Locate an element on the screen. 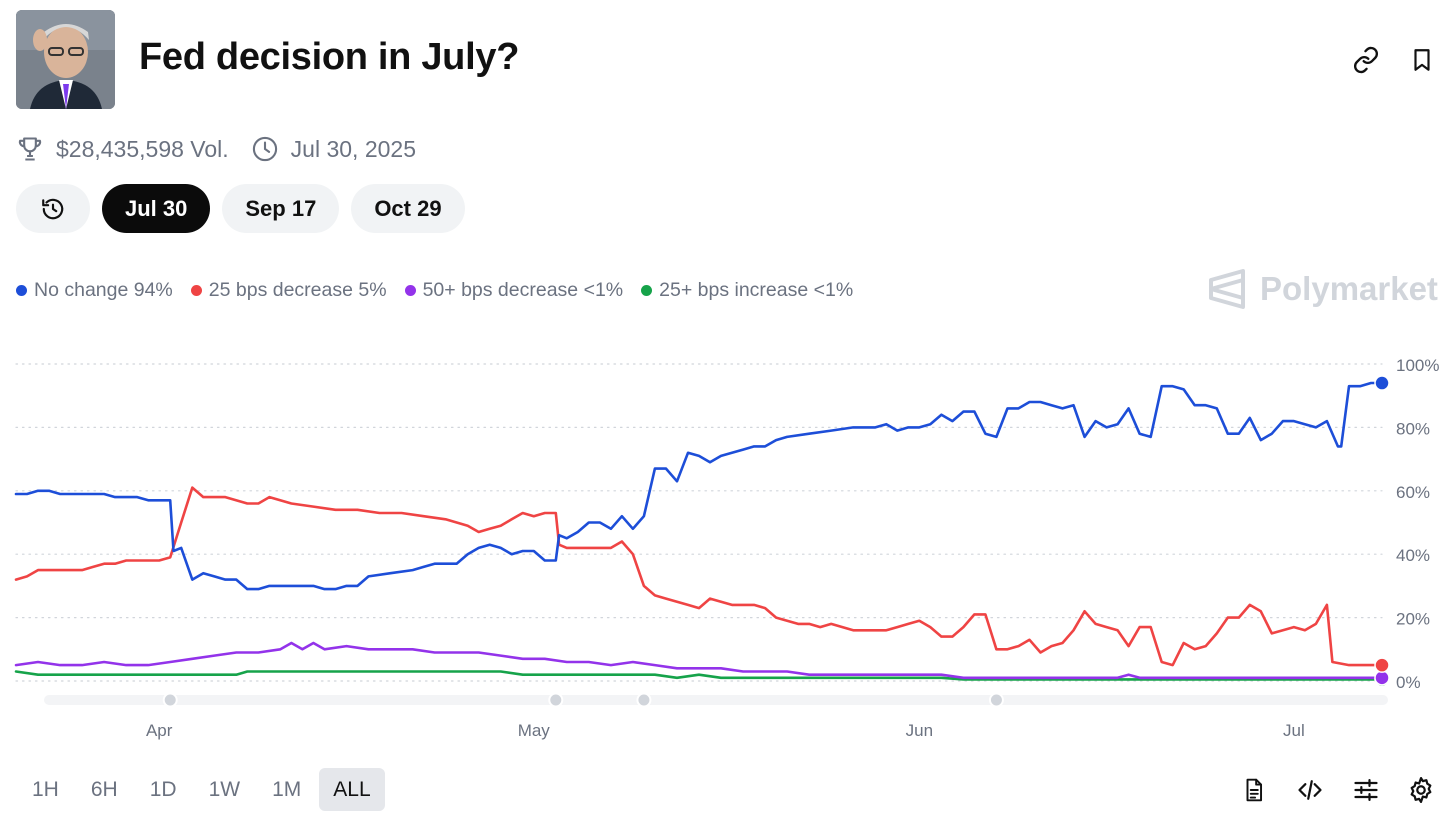 The width and height of the screenshot is (1456, 823). code-icon is located at coordinates (1310, 790).